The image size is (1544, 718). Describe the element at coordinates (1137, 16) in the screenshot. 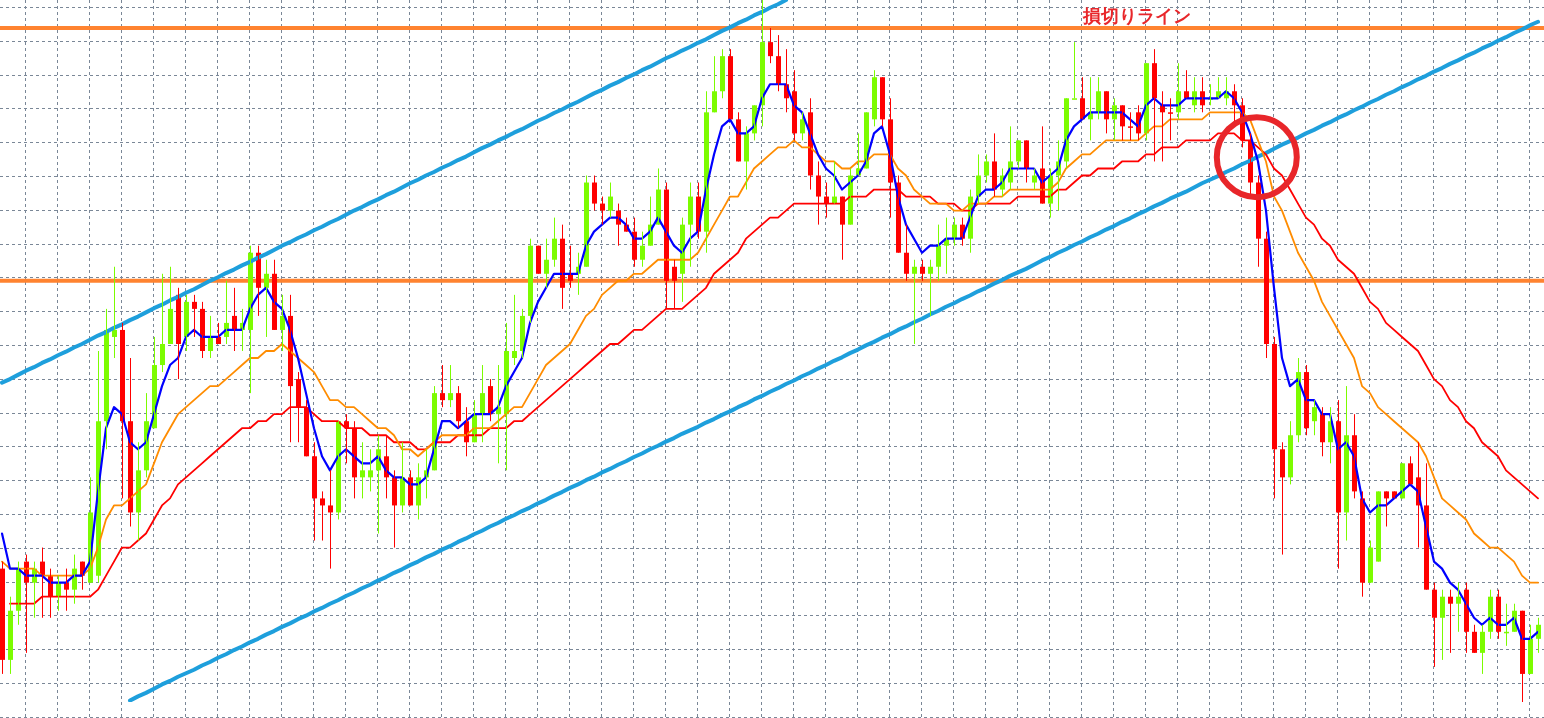

I see `ref-line-label: 損切りライン` at that location.